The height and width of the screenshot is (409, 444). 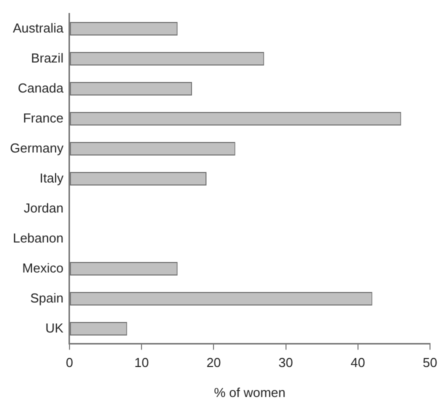 I want to click on x-tick-label: 50, so click(x=430, y=362).